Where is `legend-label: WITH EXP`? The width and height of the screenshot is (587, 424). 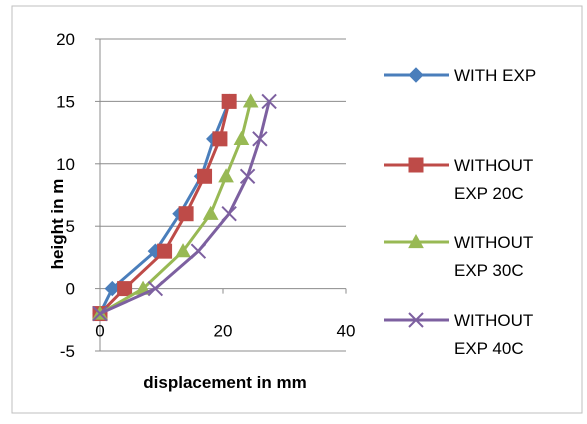
legend-label: WITH EXP is located at coordinates (495, 75).